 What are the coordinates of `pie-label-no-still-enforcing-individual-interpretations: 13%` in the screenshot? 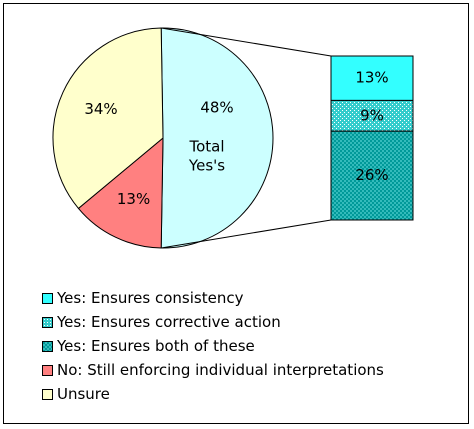 It's located at (133, 199).